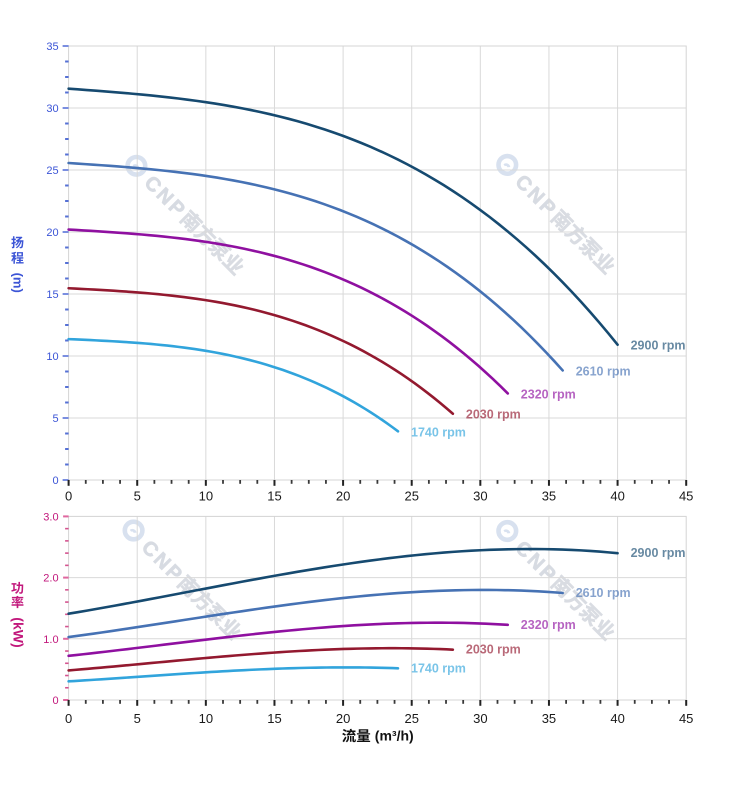  What do you see at coordinates (50, 640) in the screenshot?
I see `svg-text: 1.0` at bounding box center [50, 640].